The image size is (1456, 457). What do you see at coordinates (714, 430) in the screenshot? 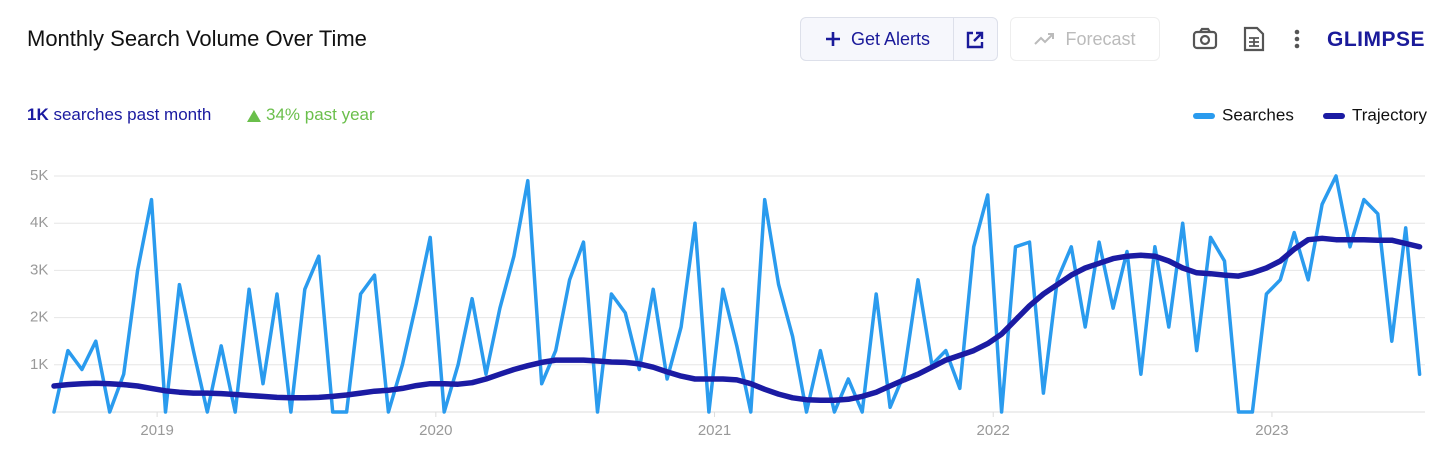
I see `x-tick-label: 2021` at bounding box center [714, 430].